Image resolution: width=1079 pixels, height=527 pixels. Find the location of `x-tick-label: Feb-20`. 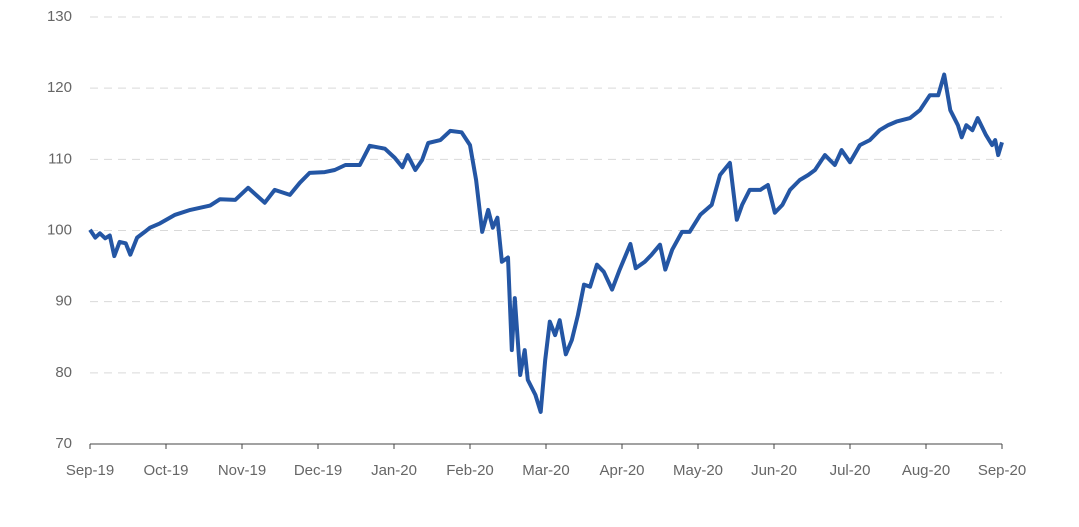

x-tick-label: Feb-20 is located at coordinates (470, 470).